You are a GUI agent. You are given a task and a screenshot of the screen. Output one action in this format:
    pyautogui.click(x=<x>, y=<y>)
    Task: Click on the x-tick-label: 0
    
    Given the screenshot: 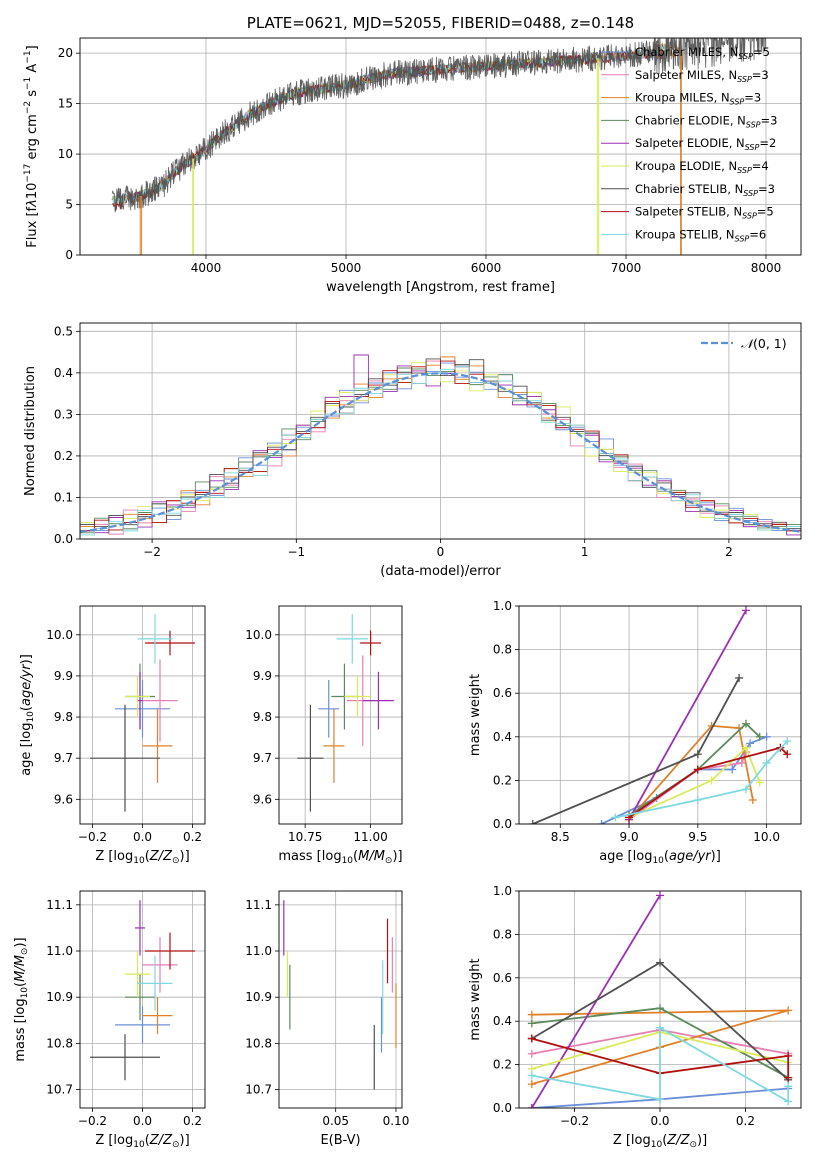 What is the action you would take?
    pyautogui.click(x=441, y=552)
    